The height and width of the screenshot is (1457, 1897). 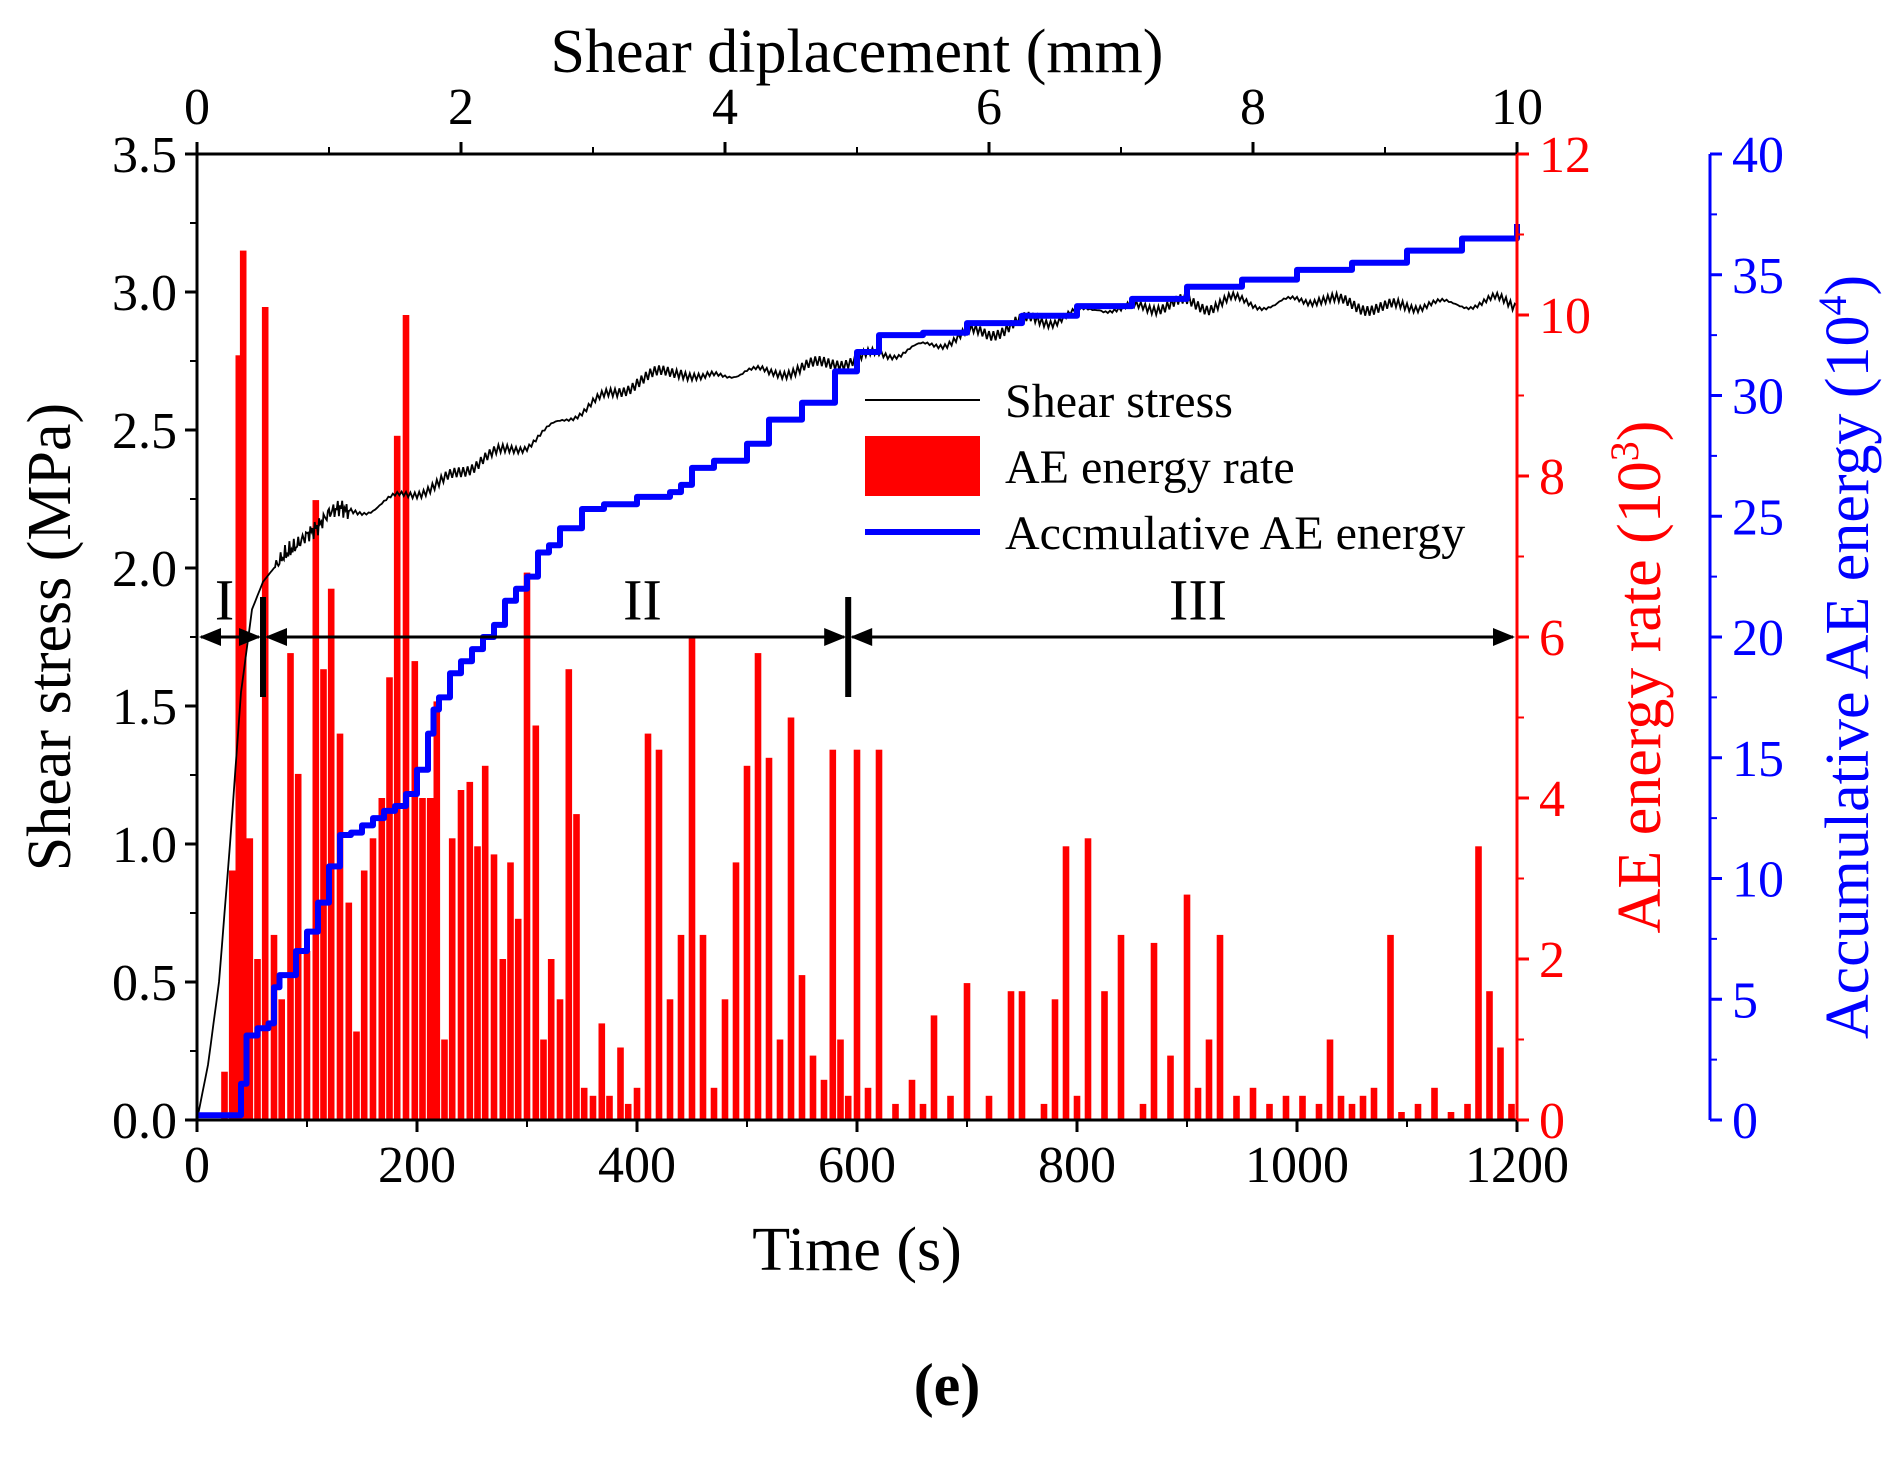 What do you see at coordinates (144, 569) in the screenshot?
I see `left-axis-tick-label: 2.0` at bounding box center [144, 569].